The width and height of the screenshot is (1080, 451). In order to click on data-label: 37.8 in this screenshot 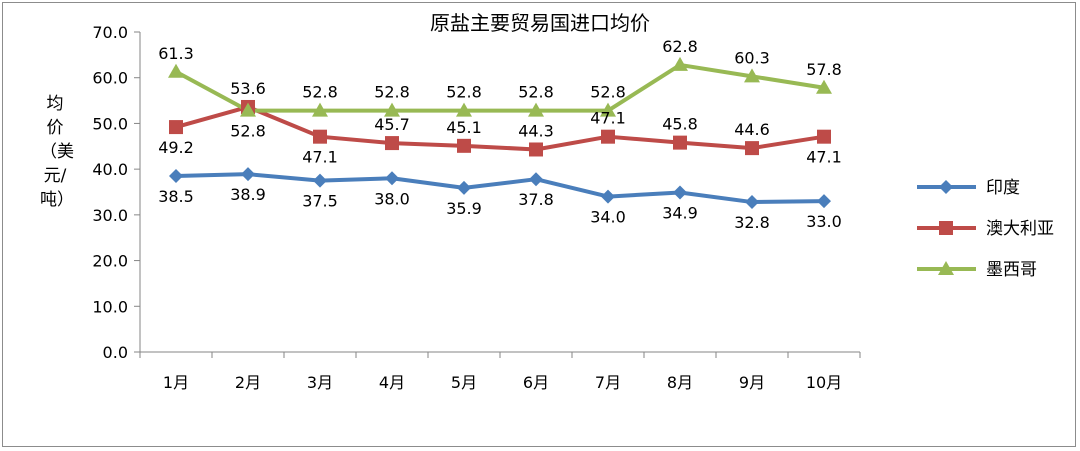, I will do `click(536, 199)`.